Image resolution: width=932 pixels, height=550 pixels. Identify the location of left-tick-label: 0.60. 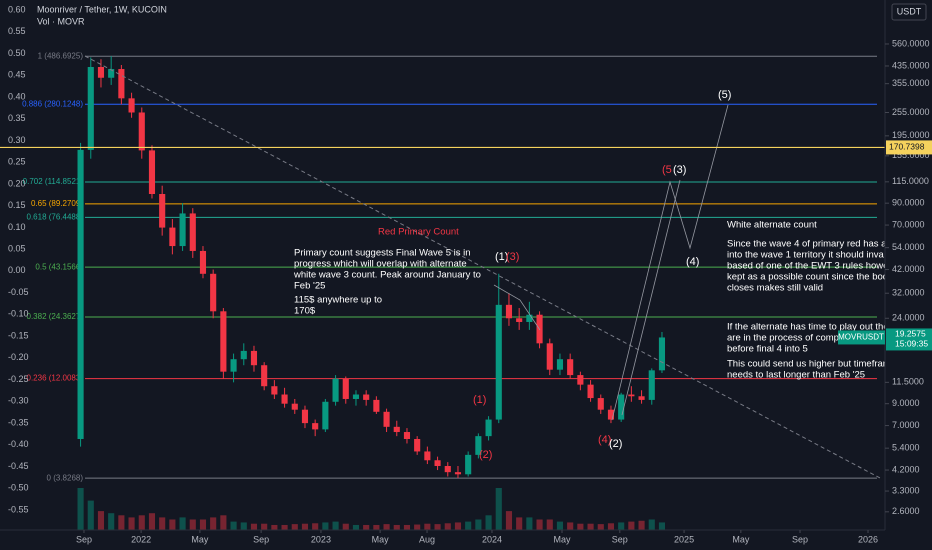
(17, 9).